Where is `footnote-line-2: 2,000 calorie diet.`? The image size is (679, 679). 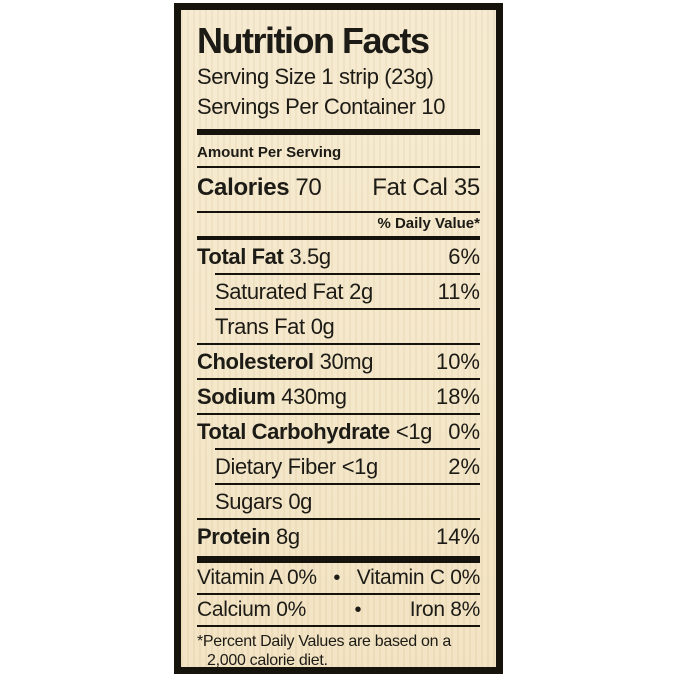
footnote-line-2: 2,000 calorie diet. is located at coordinates (267, 660).